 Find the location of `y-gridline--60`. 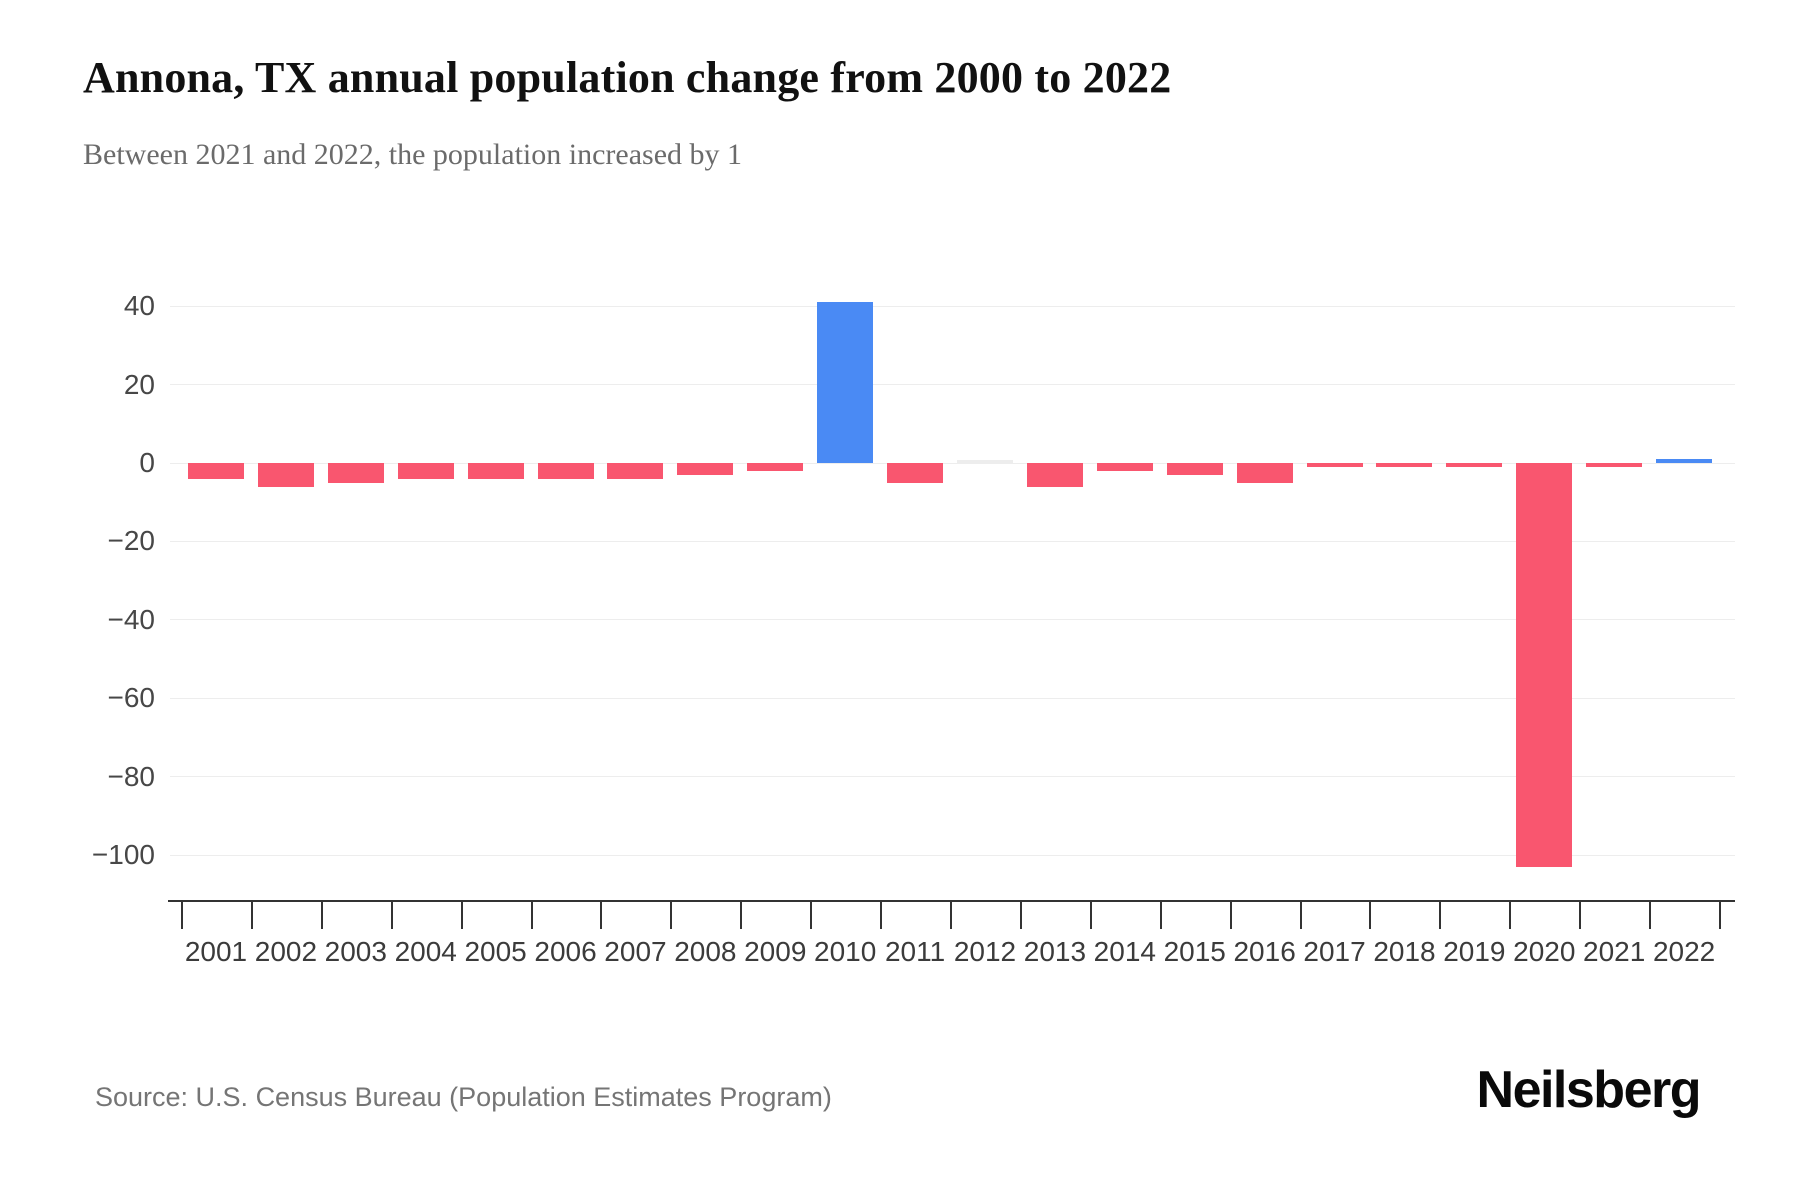

y-gridline--60 is located at coordinates (952, 698).